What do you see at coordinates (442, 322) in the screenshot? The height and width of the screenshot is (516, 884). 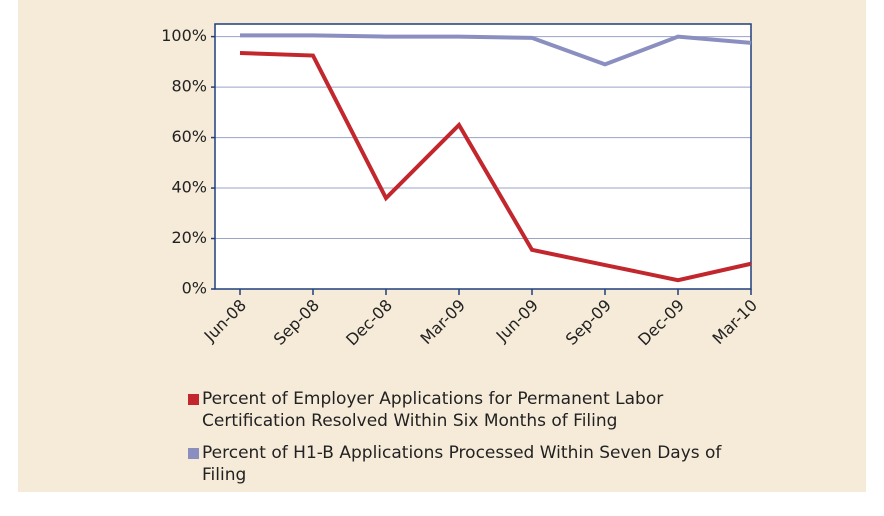 I see `x-tick-label: Mar-09` at bounding box center [442, 322].